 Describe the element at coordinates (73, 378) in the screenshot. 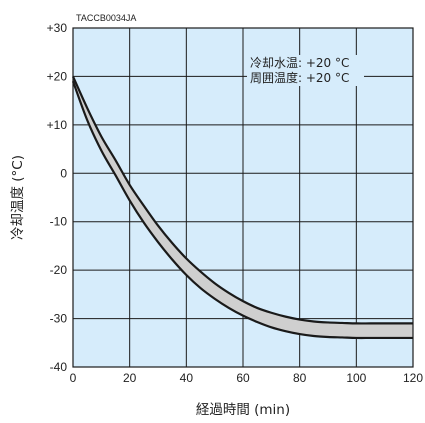

I see `x-tick-label: 0` at that location.